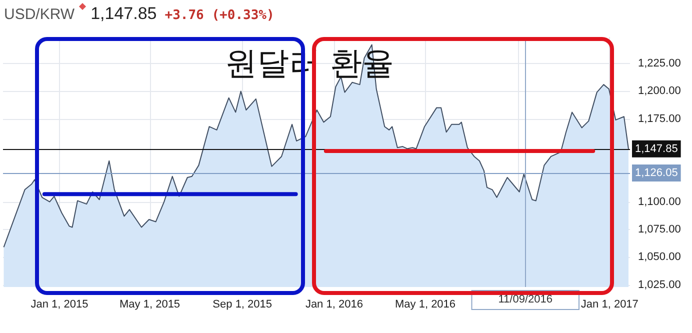  Describe the element at coordinates (242, 304) in the screenshot. I see `x-tick-label: Sep 1, 2015` at that location.